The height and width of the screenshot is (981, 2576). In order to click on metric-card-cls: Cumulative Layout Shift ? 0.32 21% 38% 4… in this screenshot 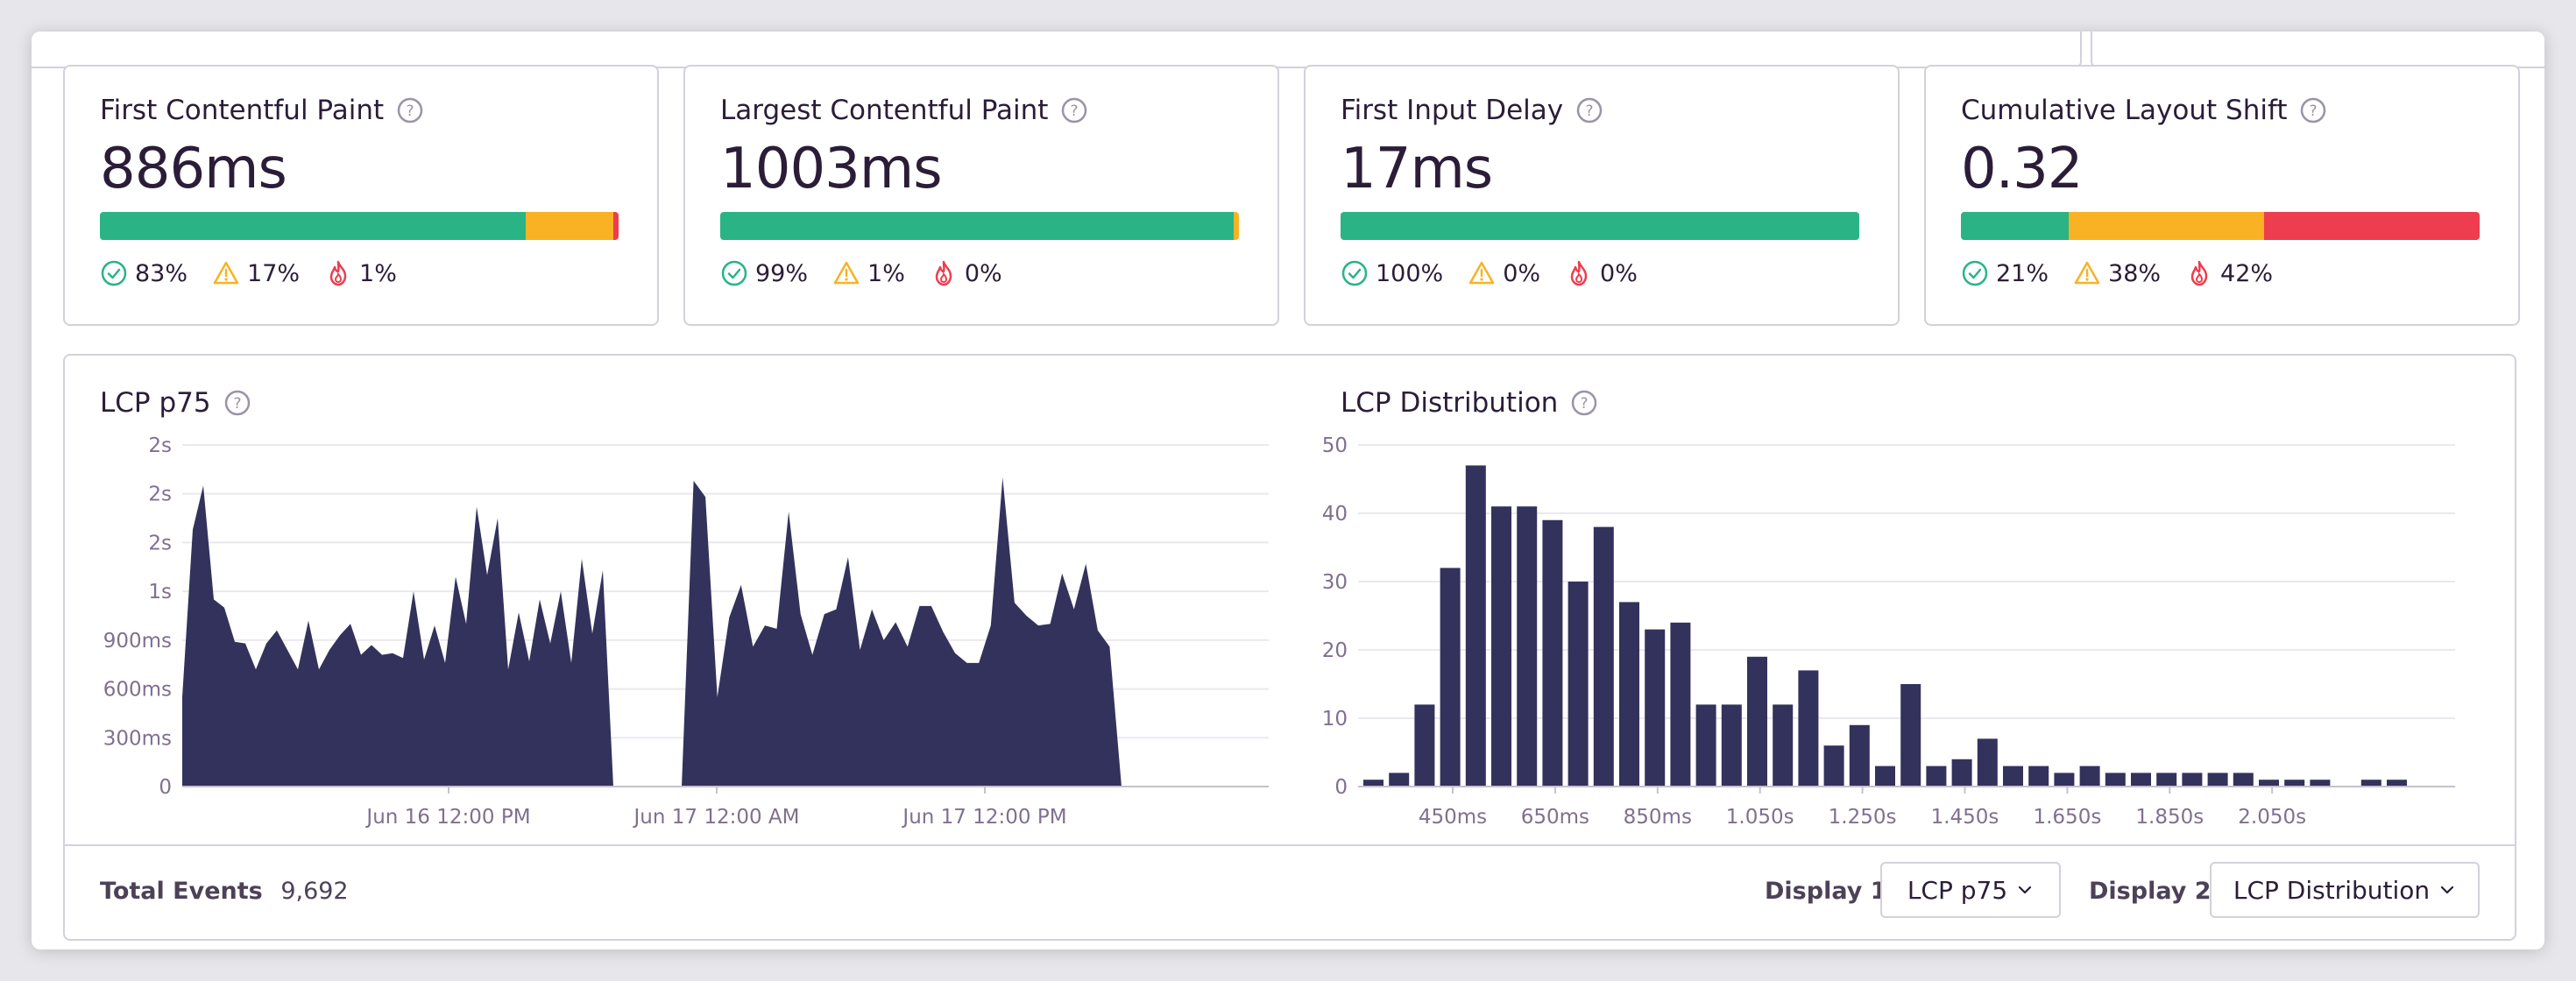, I will do `click(2222, 195)`.